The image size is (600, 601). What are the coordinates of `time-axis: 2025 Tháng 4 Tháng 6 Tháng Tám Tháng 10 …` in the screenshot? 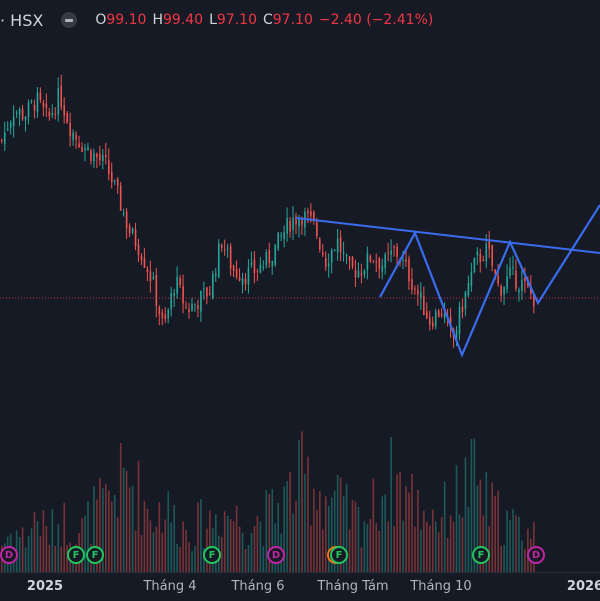 It's located at (300, 586).